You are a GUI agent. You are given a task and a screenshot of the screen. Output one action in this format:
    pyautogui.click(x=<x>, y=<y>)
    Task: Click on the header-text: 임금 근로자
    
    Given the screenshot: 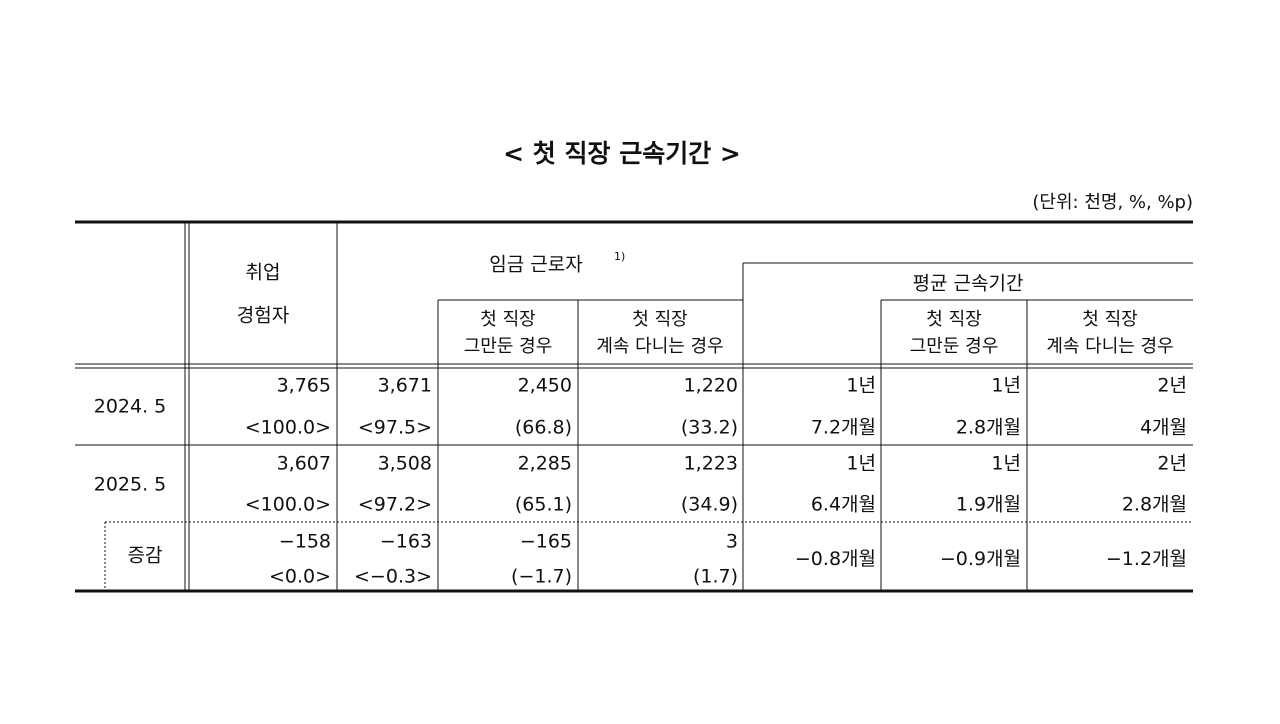 What is the action you would take?
    pyautogui.click(x=535, y=265)
    